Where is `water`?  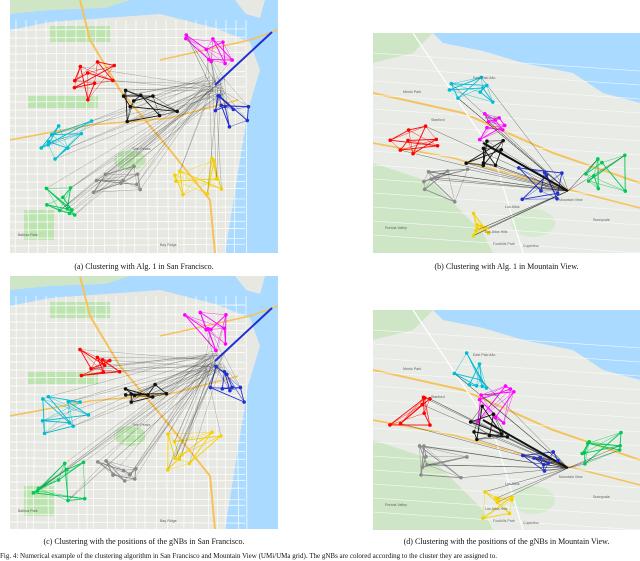 water is located at coordinates (536, 345).